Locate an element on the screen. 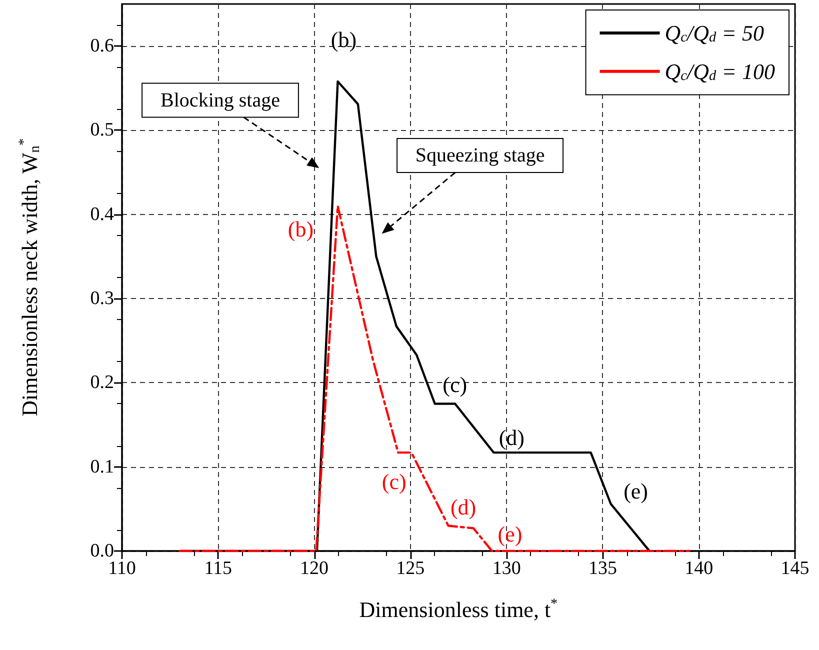  y-tick-label: 0.1 is located at coordinates (102, 467).